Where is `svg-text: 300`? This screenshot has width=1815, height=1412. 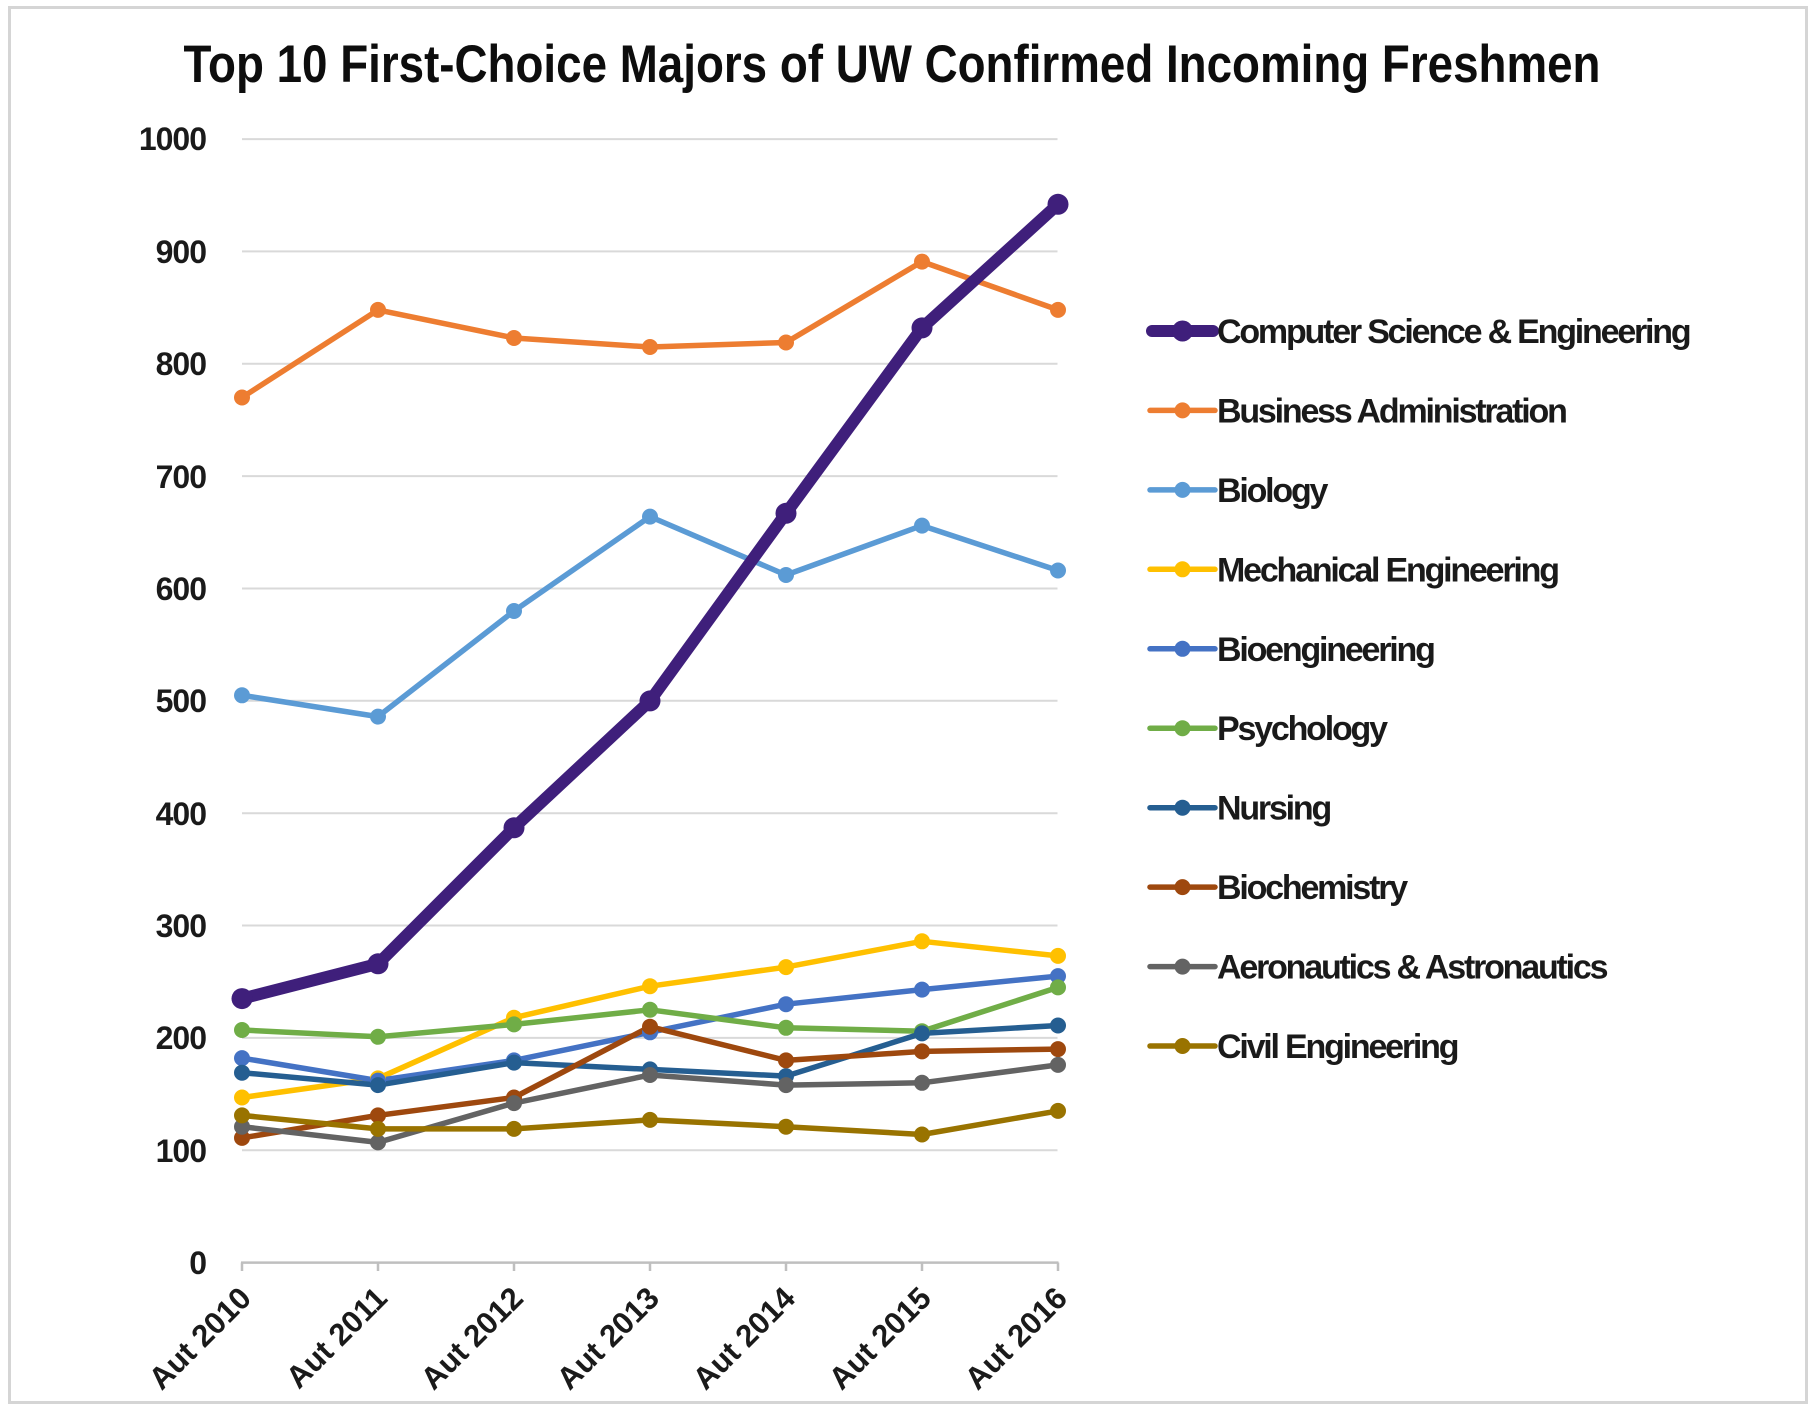 svg-text: 300 is located at coordinates (181, 926).